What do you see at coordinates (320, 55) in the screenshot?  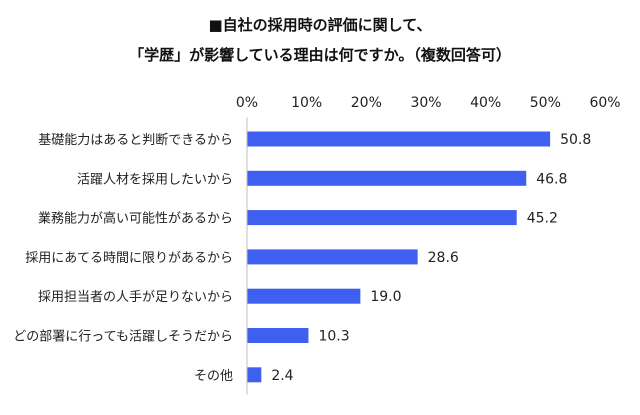 I see `chart-title-line-2: 「学歴」が影響している理由は何ですか。（複数回答可）` at bounding box center [320, 55].